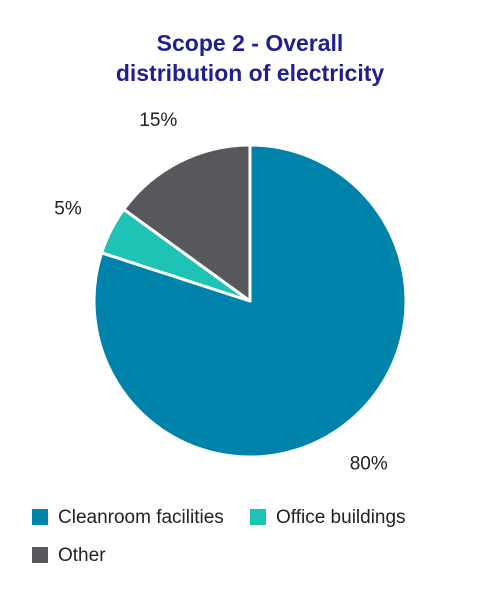 Image resolution: width=500 pixels, height=600 pixels. I want to click on pie-slice-other, so click(187, 223).